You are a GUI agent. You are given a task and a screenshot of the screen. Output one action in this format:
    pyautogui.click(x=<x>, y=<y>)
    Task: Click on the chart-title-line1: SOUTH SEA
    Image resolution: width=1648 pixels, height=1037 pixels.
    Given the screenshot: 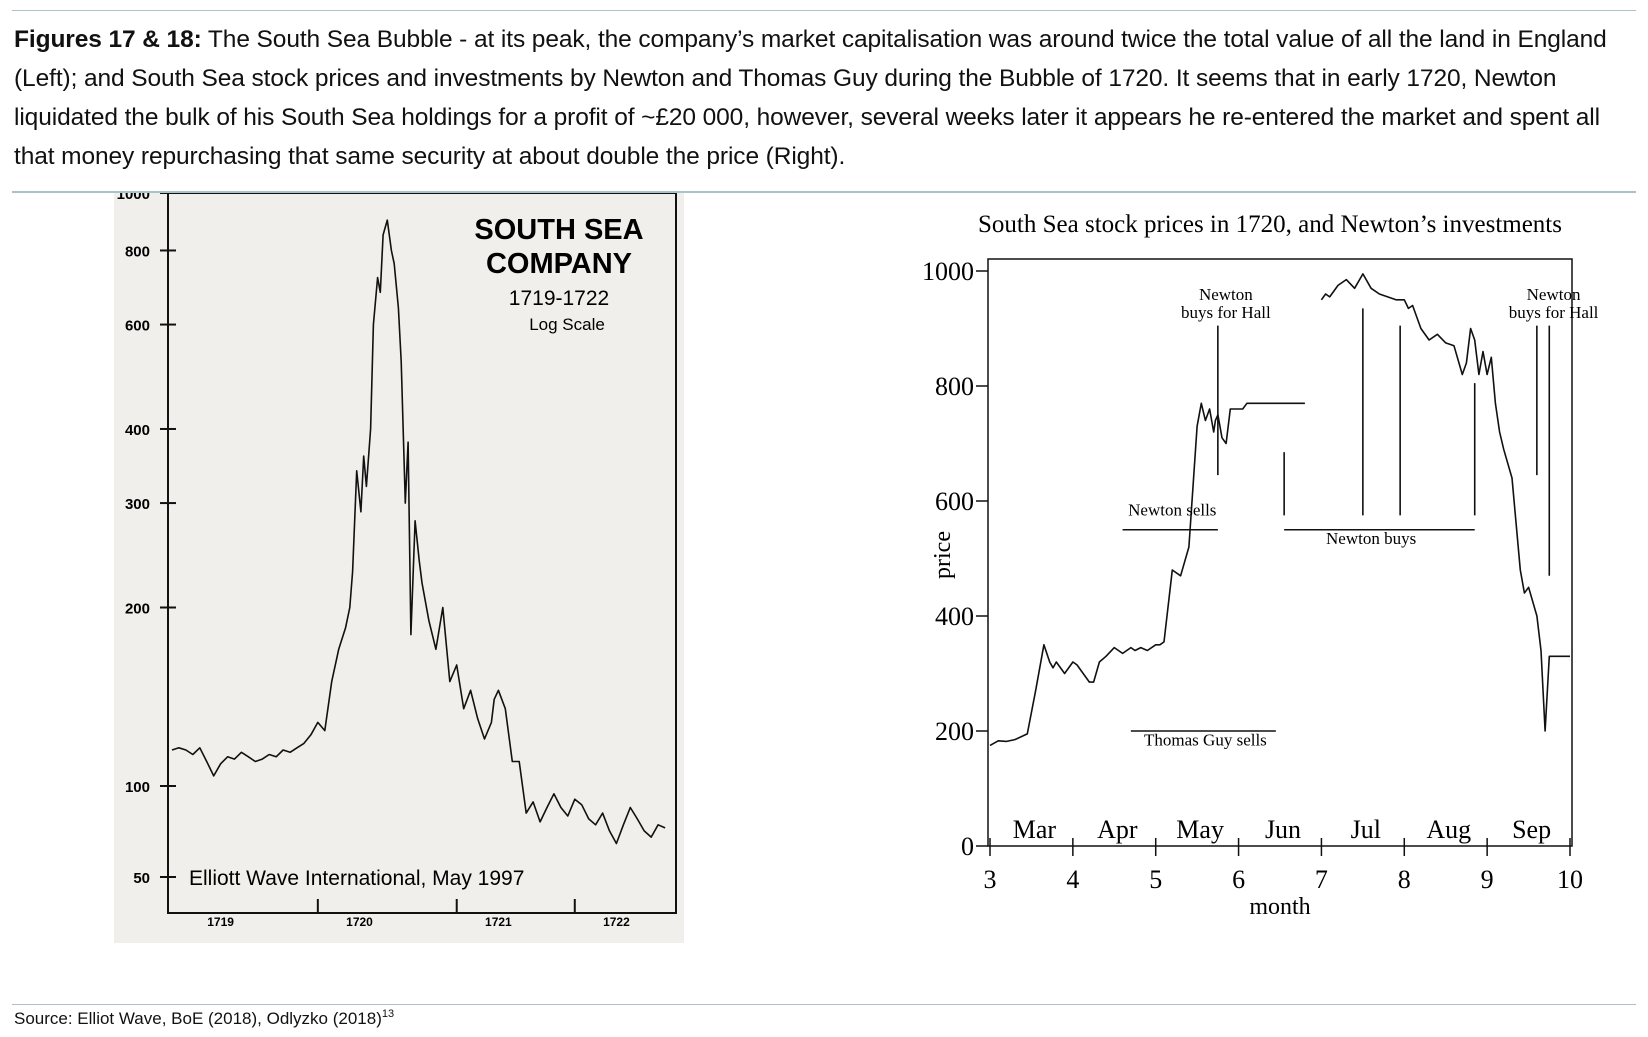 What is the action you would take?
    pyautogui.click(x=558, y=230)
    